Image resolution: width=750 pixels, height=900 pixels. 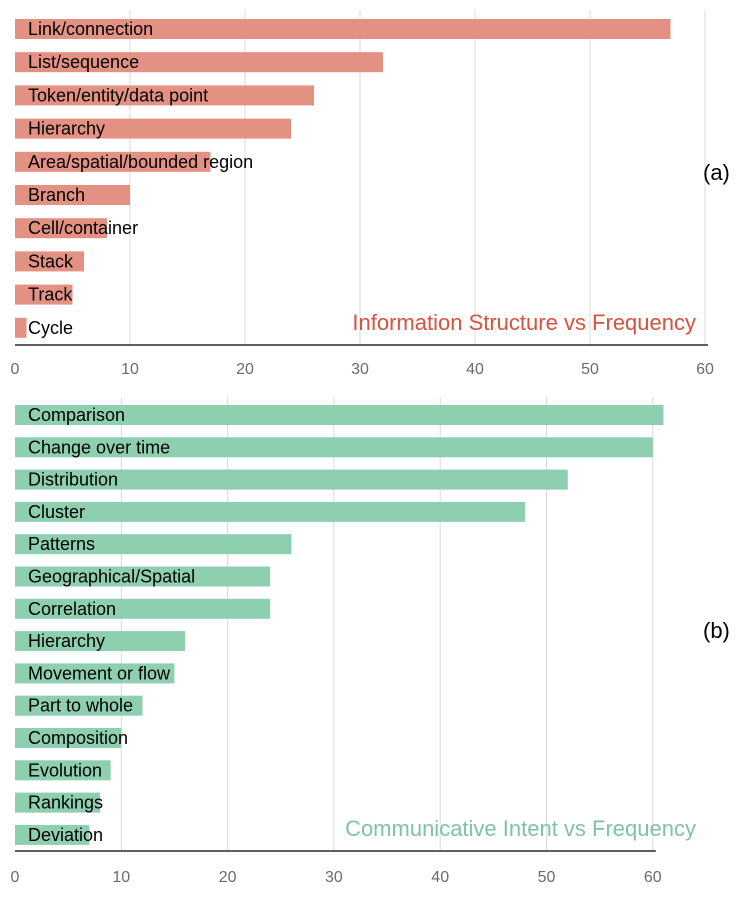 I want to click on category-label: Movement or flow, so click(x=99, y=673).